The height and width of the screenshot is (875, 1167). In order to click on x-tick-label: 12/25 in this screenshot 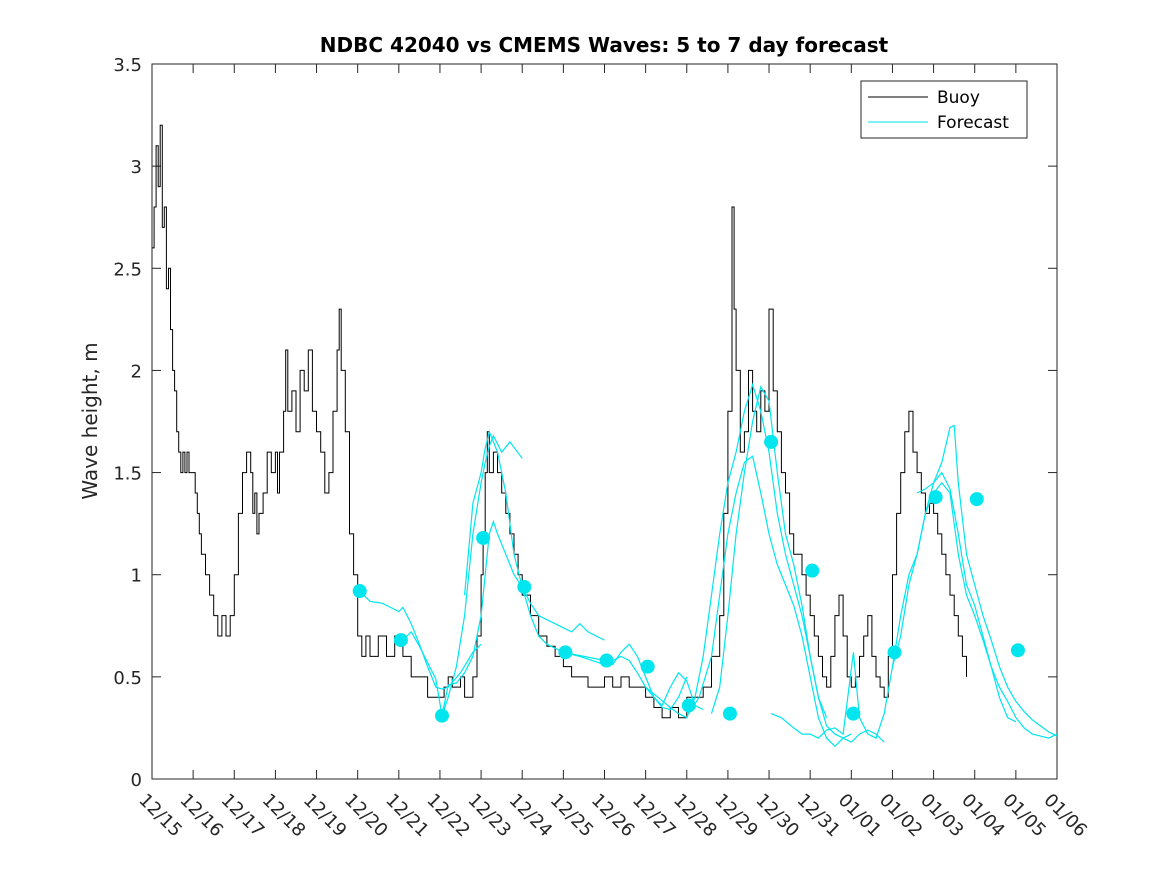, I will do `click(572, 816)`.